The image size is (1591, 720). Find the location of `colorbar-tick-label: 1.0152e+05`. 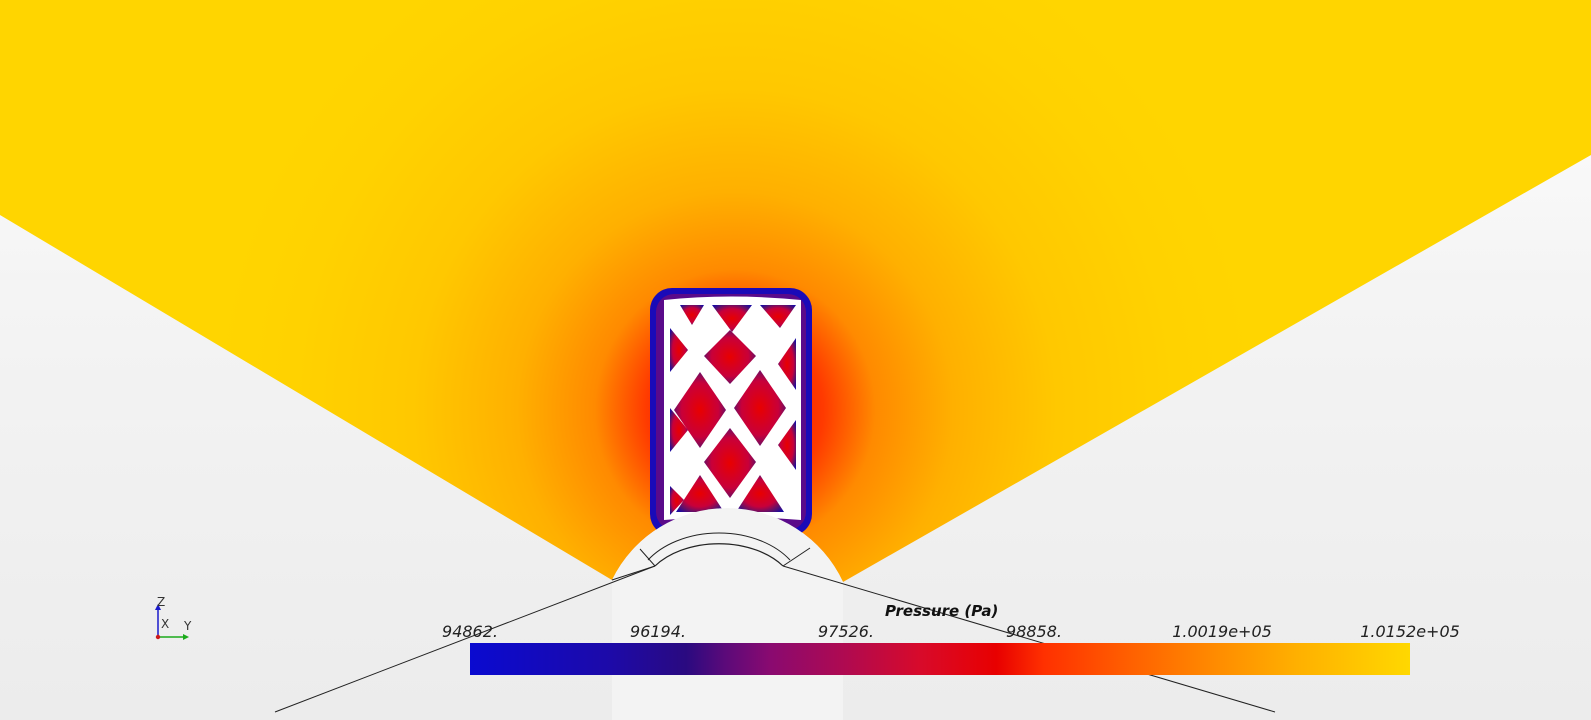

colorbar-tick-label: 1.0152e+05 is located at coordinates (1410, 631).